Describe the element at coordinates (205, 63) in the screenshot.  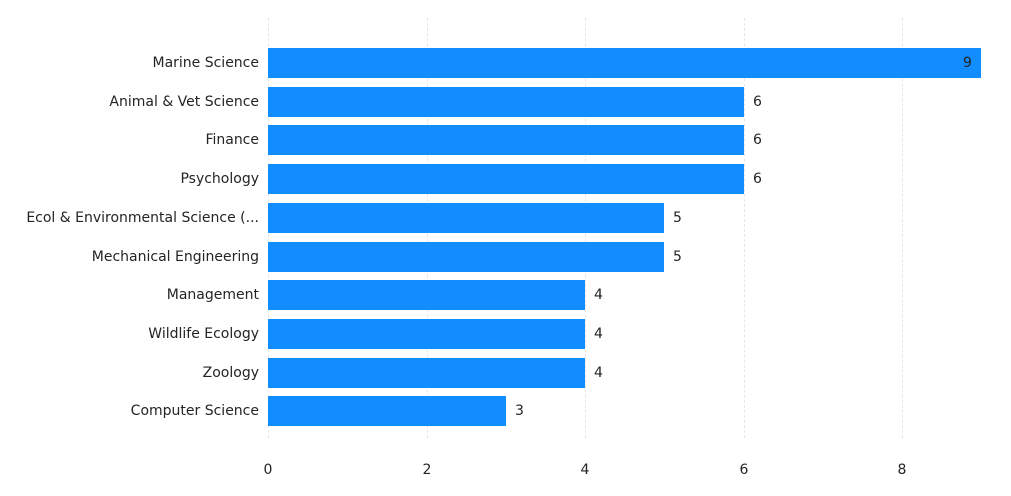
I see `category-label: Marine Science` at that location.